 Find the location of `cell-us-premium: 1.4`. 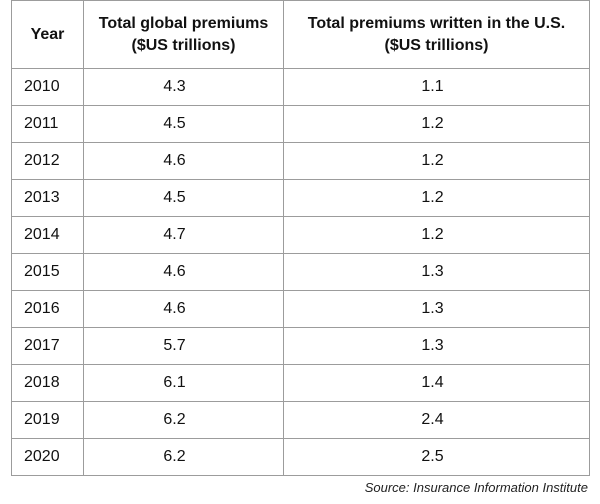

cell-us-premium: 1.4 is located at coordinates (436, 383).